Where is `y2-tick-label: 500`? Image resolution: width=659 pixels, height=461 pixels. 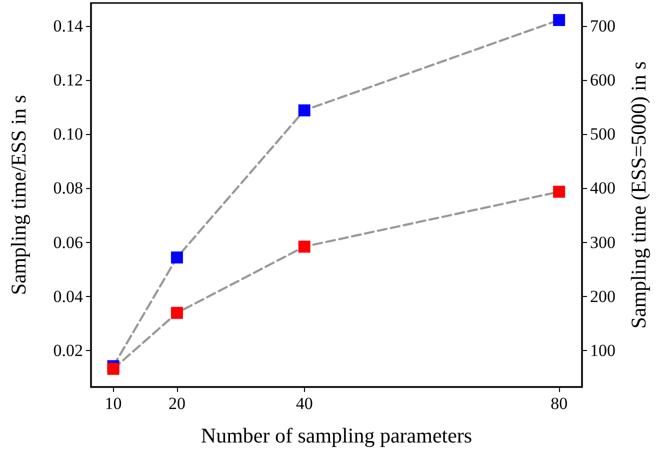
y2-tick-label: 500 is located at coordinates (603, 134).